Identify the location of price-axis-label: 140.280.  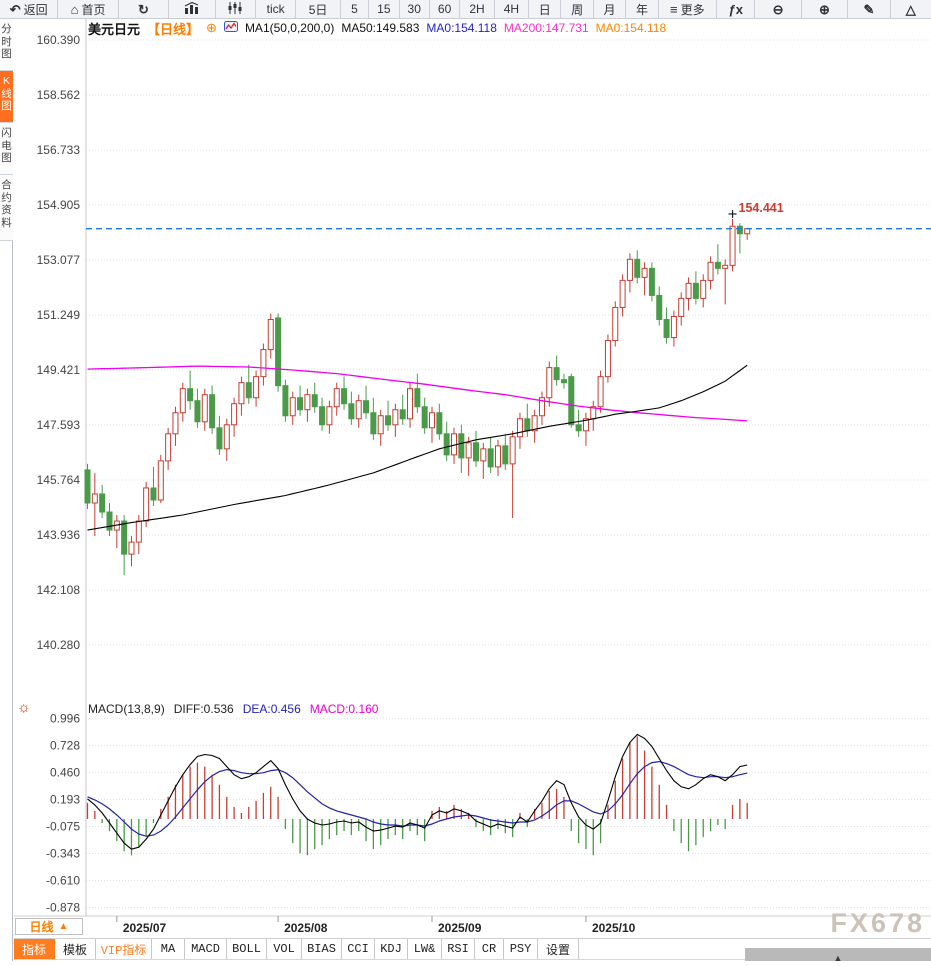
(59, 645).